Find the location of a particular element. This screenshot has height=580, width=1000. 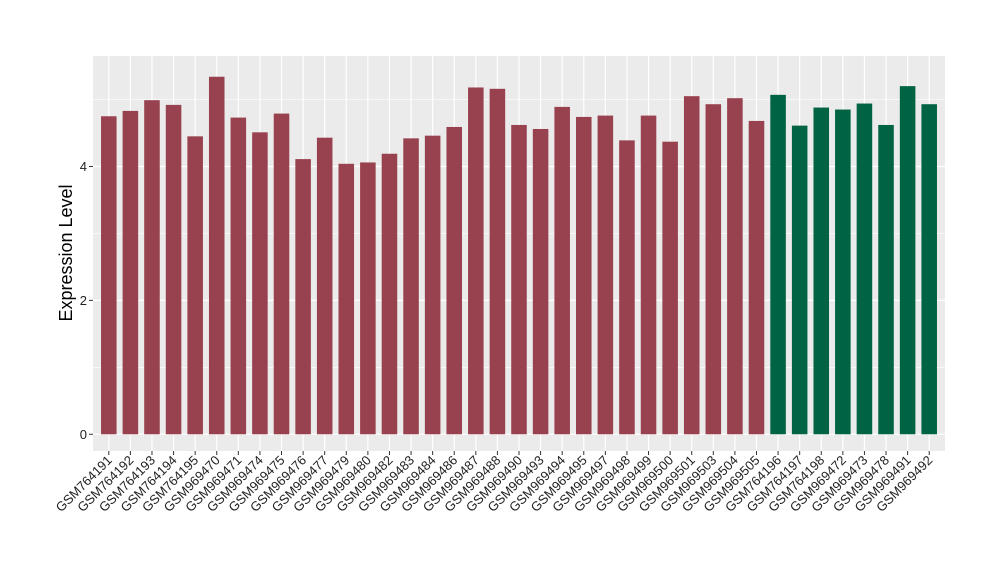

bar-GSM969474 is located at coordinates (260, 283).